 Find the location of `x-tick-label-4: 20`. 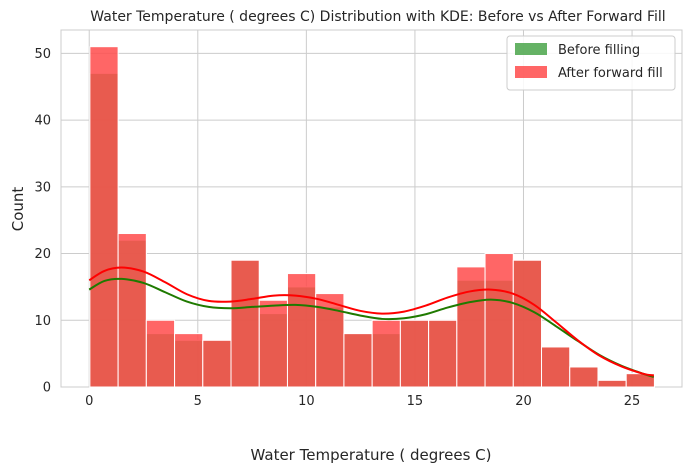

x-tick-label-4: 20 is located at coordinates (523, 401).